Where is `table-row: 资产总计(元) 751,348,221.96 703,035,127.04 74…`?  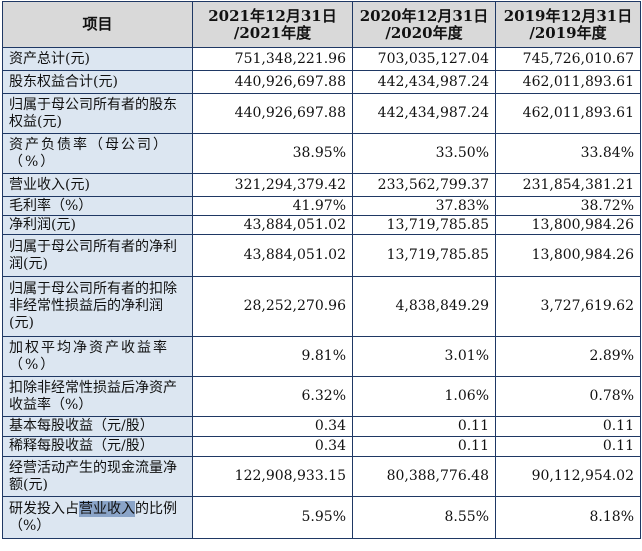
table-row: 资产总计(元) 751,348,221.96 703,035,127.04 74… is located at coordinates (321, 59).